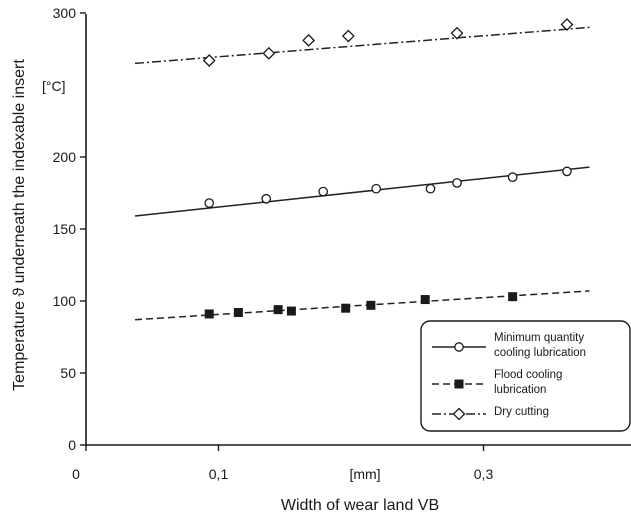  Describe the element at coordinates (65, 229) in the screenshot. I see `y-tick-label: 150` at that location.